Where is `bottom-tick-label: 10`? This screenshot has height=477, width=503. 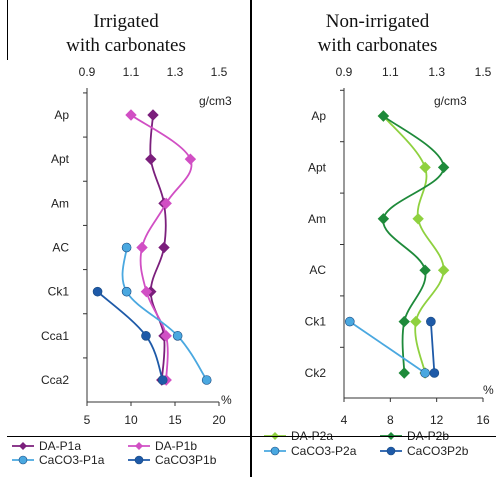
bottom-tick-label: 10 is located at coordinates (131, 420).